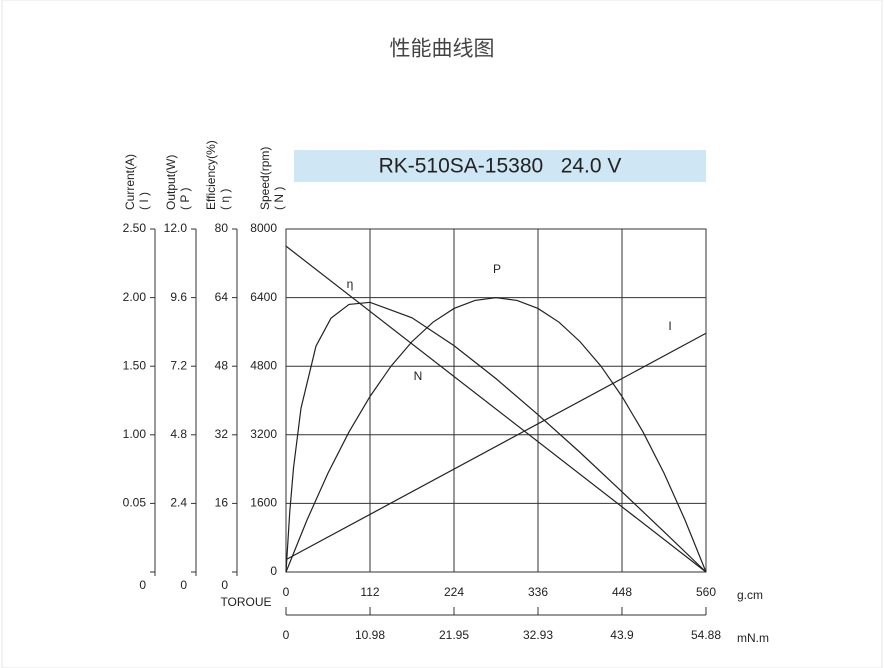 This screenshot has height=668, width=885. What do you see at coordinates (454, 635) in the screenshot?
I see `x-tick-label: 21.95` at bounding box center [454, 635].